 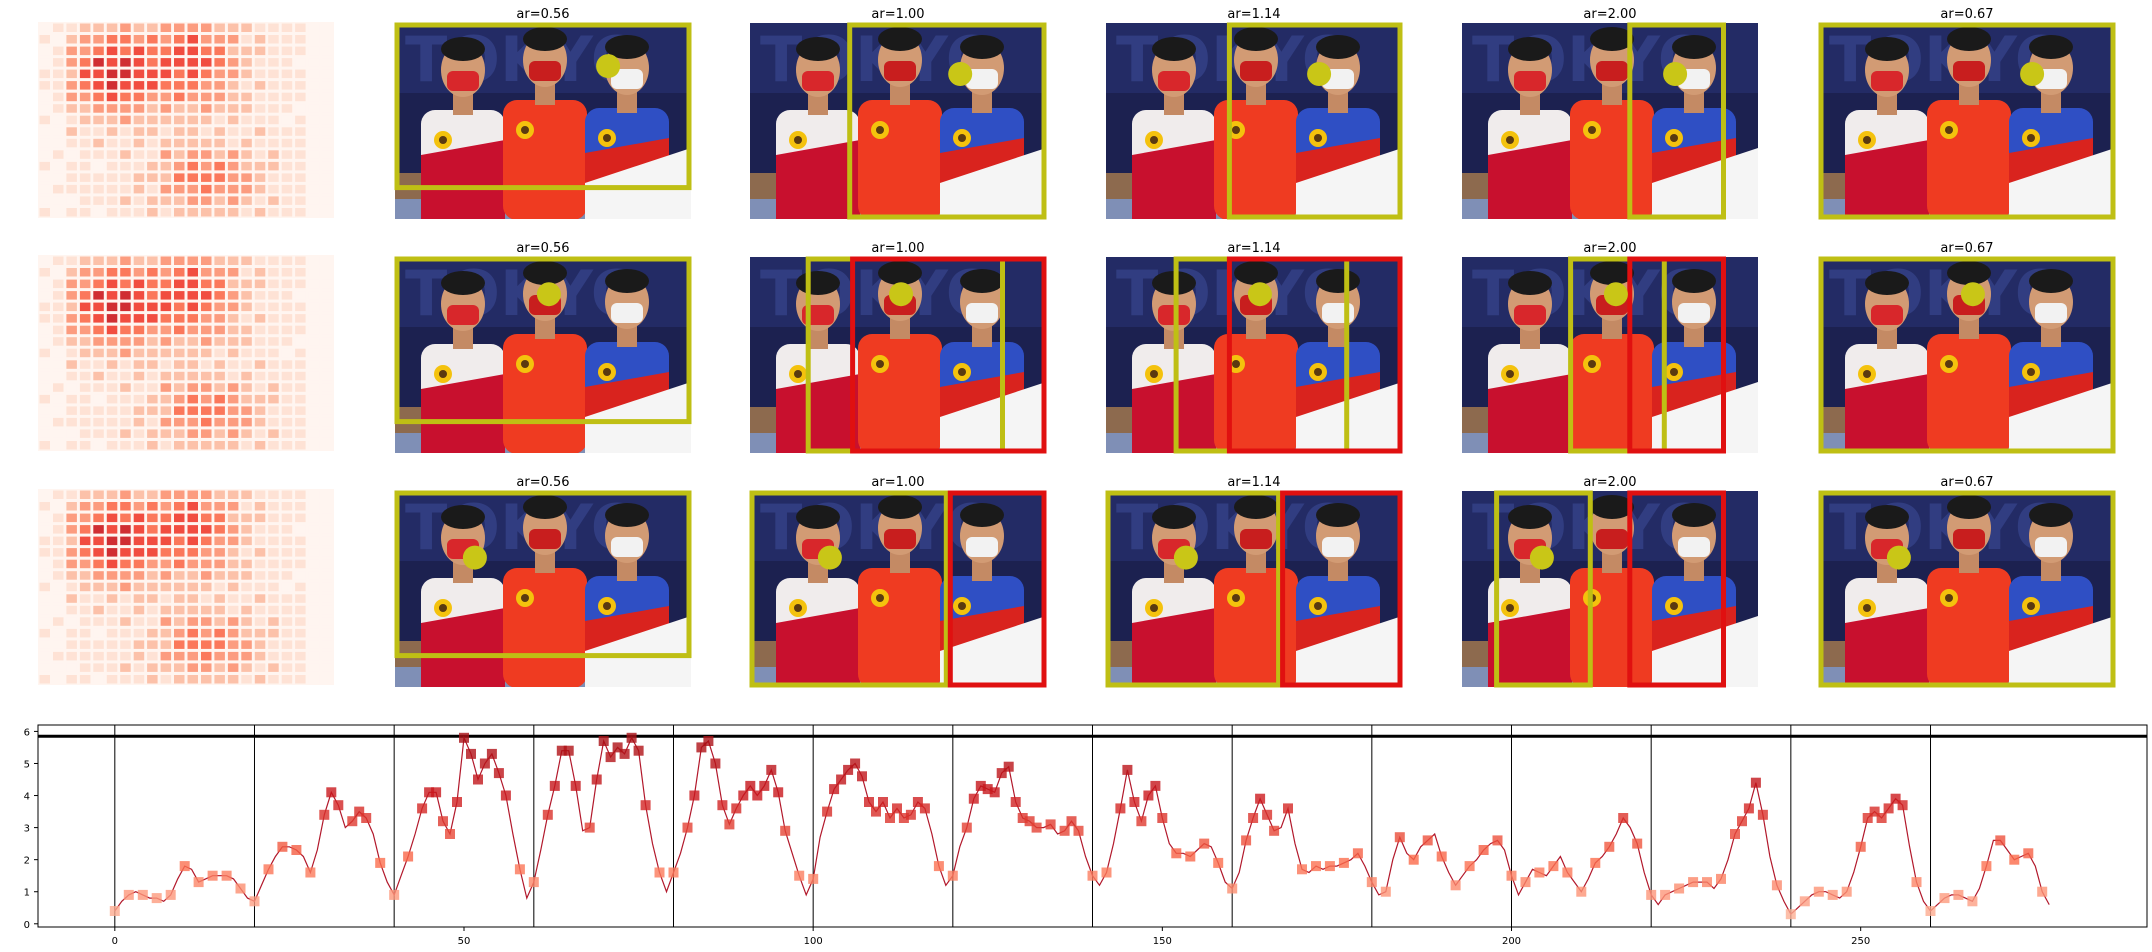 What do you see at coordinates (1530, 179) in the screenshot?
I see `person-jacket-lower` at bounding box center [1530, 179].